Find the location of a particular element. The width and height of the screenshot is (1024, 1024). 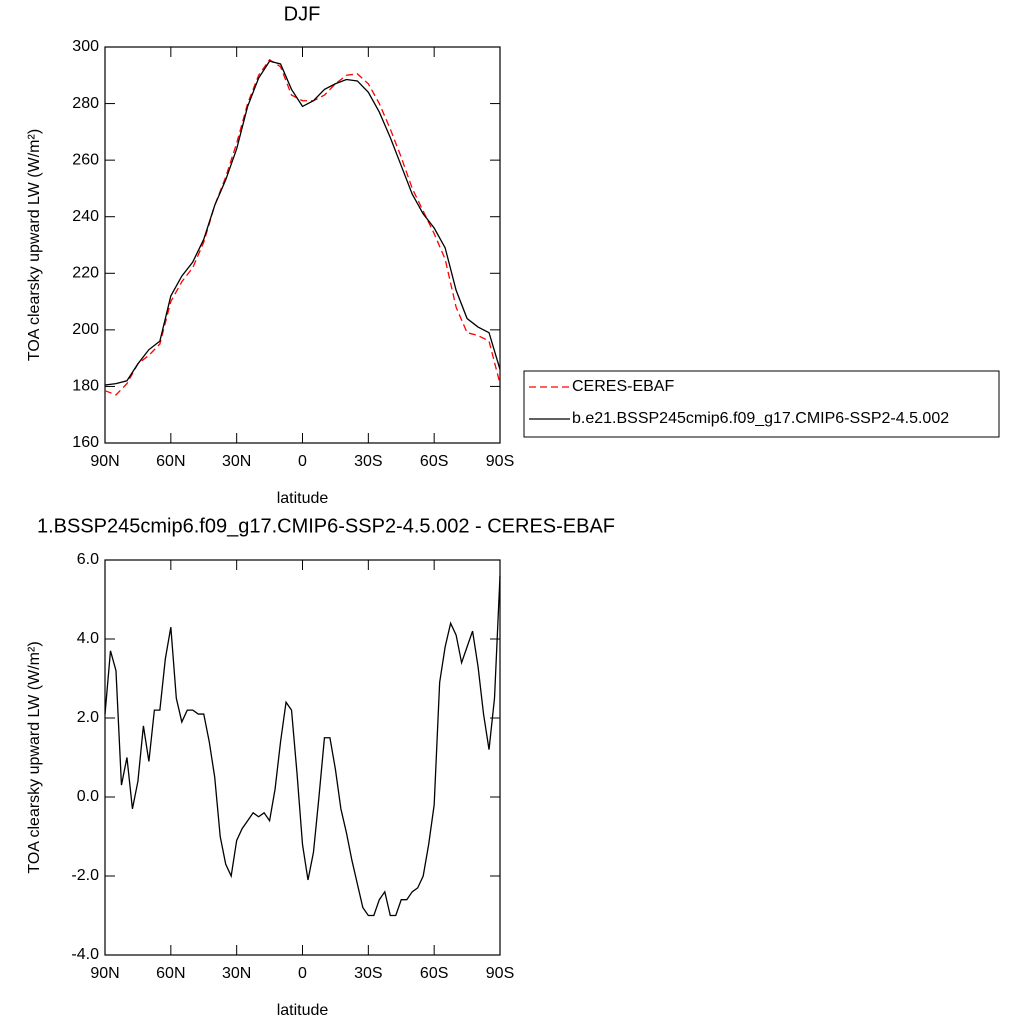

y-tick-label: 180 is located at coordinates (85, 386).